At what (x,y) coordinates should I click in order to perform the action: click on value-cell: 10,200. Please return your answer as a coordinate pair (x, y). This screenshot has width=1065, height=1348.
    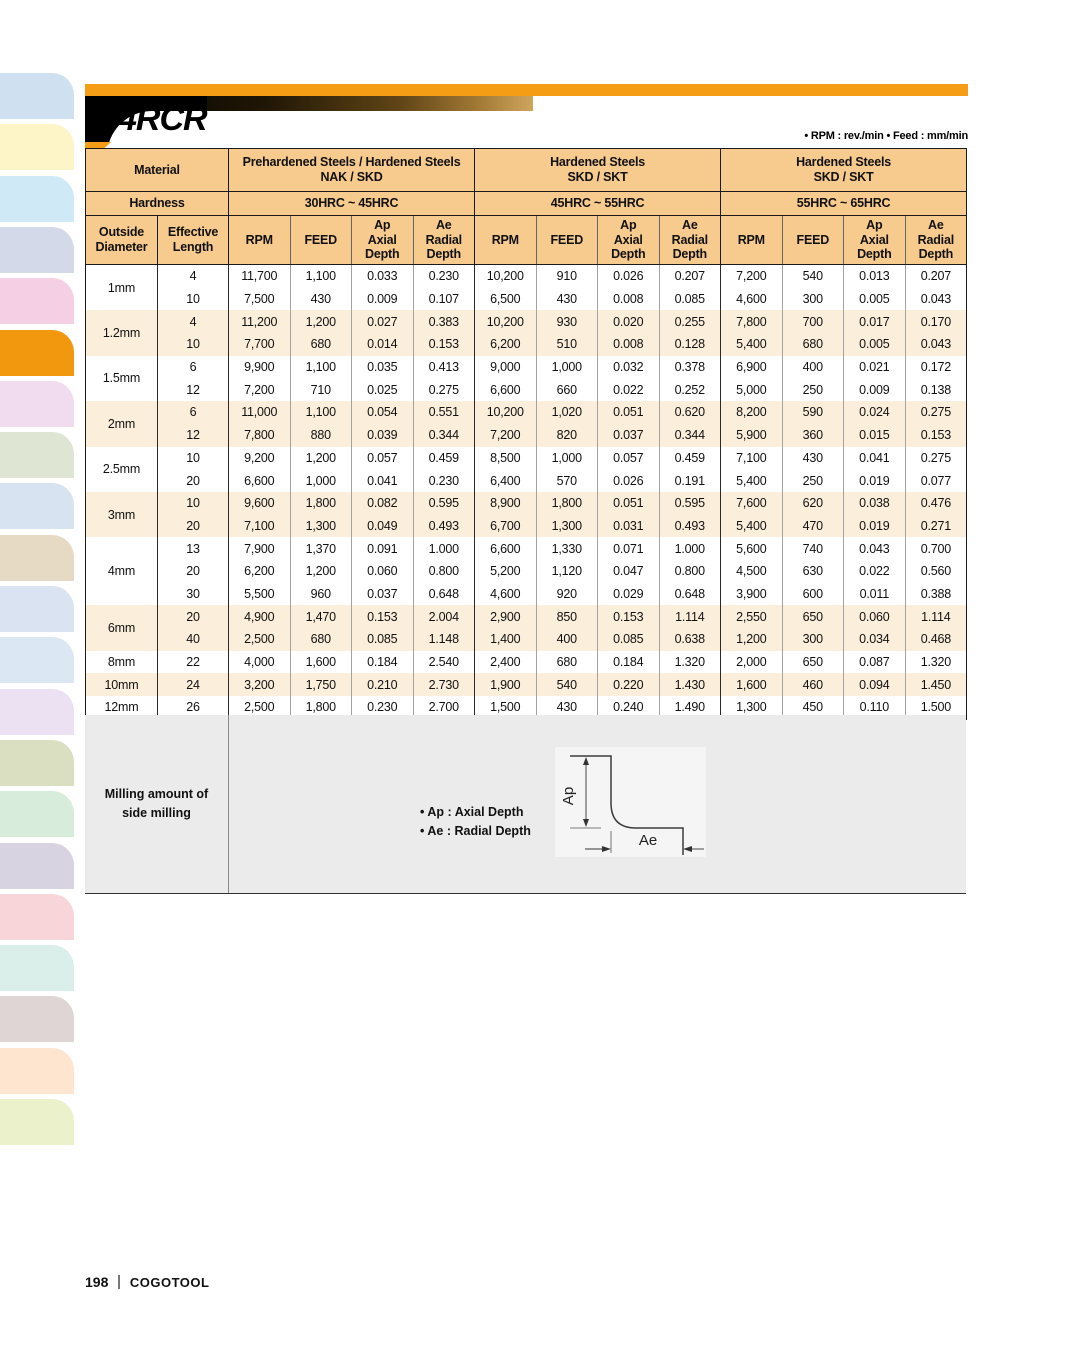
    Looking at the image, I should click on (505, 322).